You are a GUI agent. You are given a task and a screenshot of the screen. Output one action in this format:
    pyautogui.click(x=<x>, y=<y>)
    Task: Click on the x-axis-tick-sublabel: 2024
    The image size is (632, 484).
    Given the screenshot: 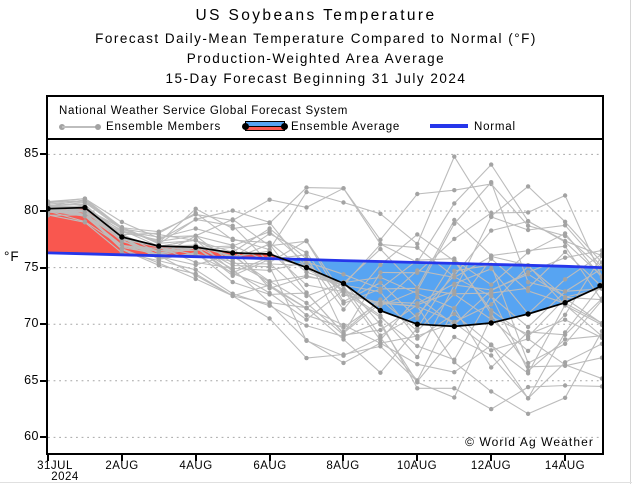 What is the action you would take?
    pyautogui.click(x=65, y=477)
    